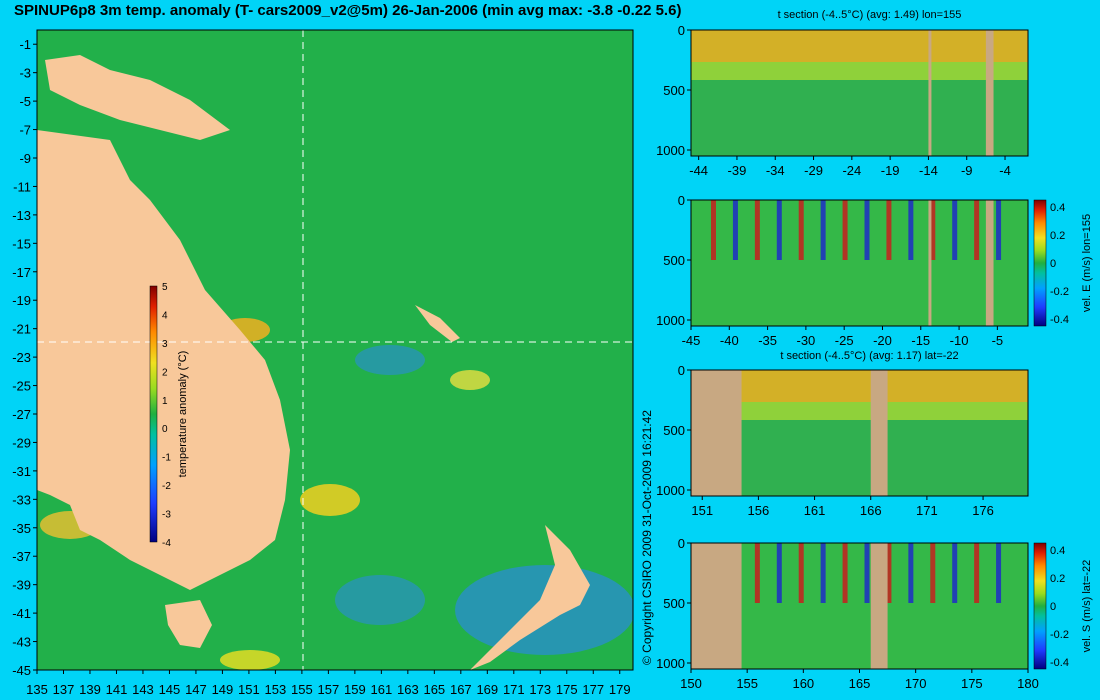 Image resolution: width=1100 pixels, height=700 pixels. I want to click on map-x-tick-label: 159, so click(355, 689).